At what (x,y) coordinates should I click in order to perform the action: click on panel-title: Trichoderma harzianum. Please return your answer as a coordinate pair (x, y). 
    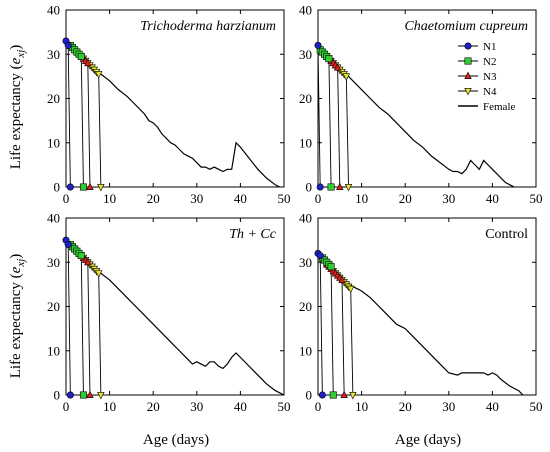
    Looking at the image, I should click on (208, 26).